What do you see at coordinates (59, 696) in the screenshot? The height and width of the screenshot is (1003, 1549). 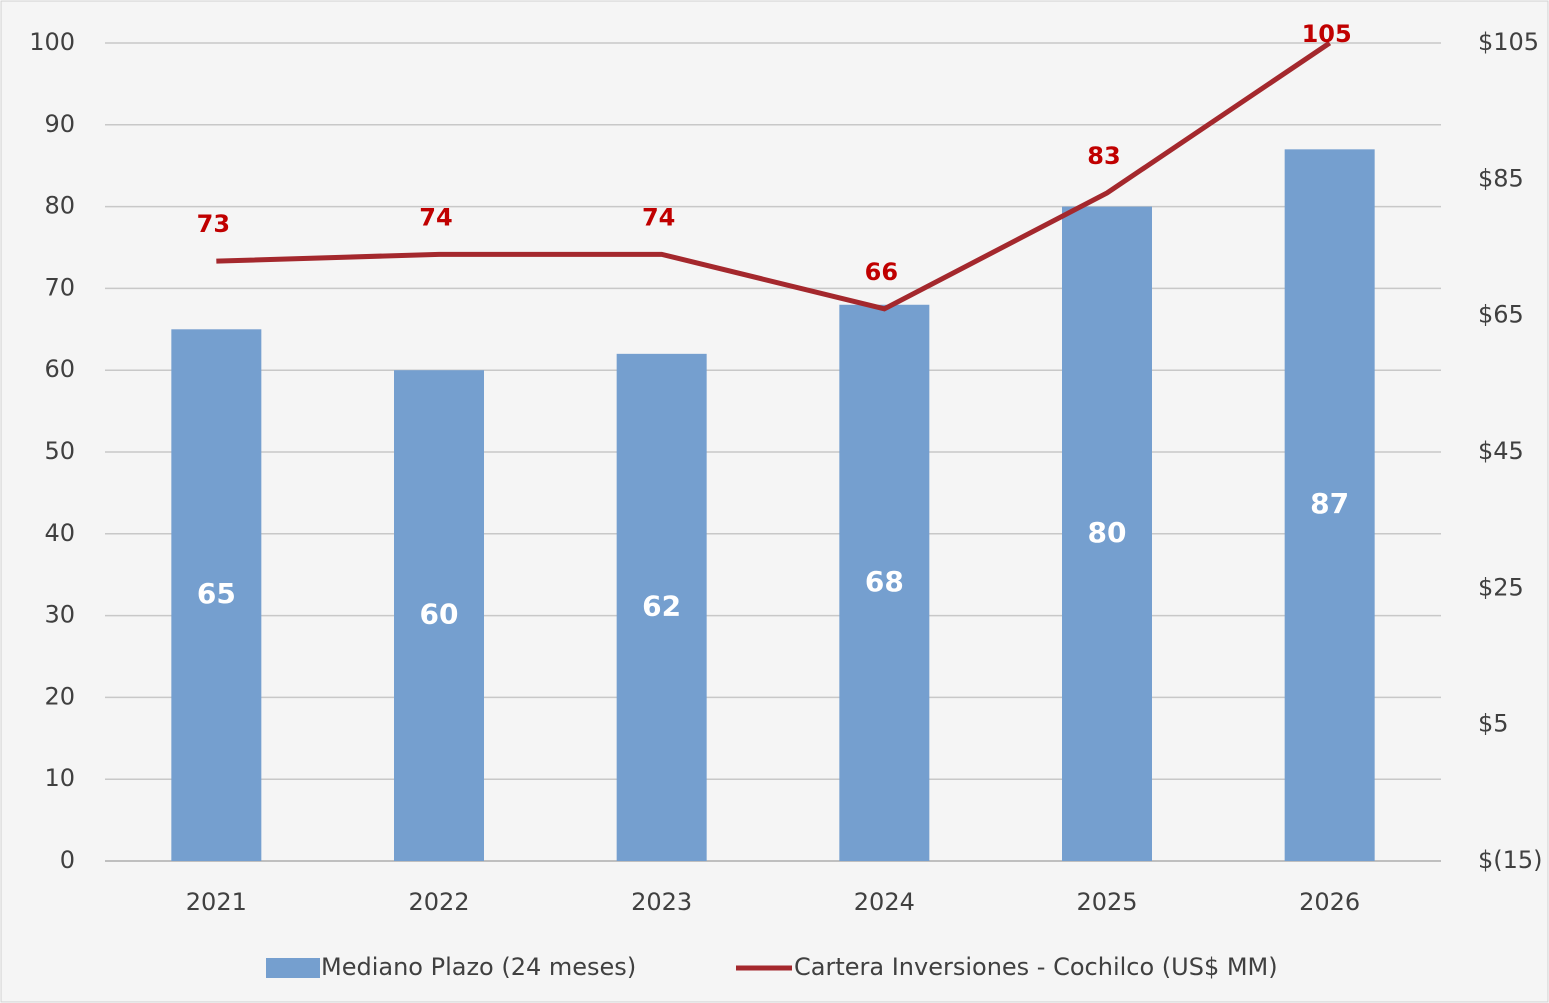 I see `y-tick-label: 20` at bounding box center [59, 696].